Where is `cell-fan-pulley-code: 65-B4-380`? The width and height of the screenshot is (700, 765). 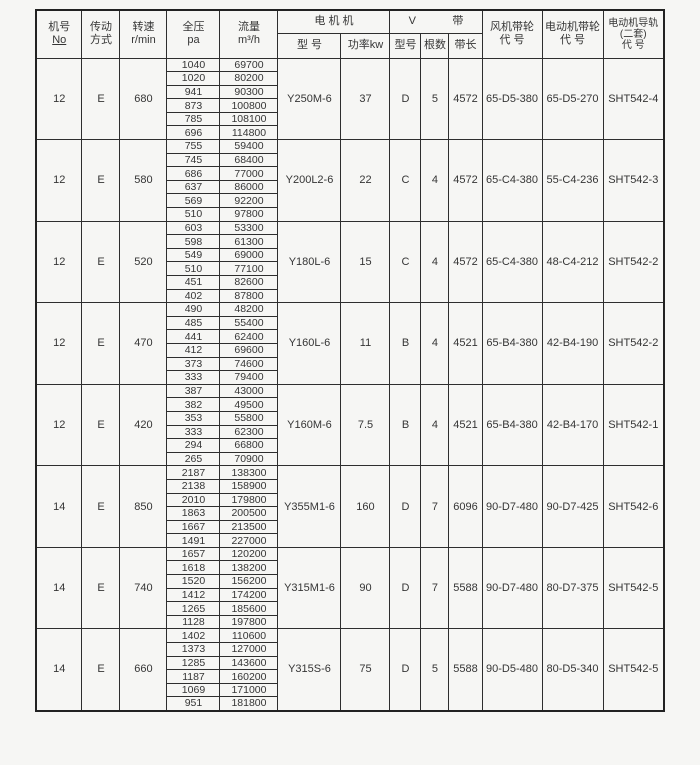
cell-fan-pulley-code: 65-B4-380 is located at coordinates (512, 343).